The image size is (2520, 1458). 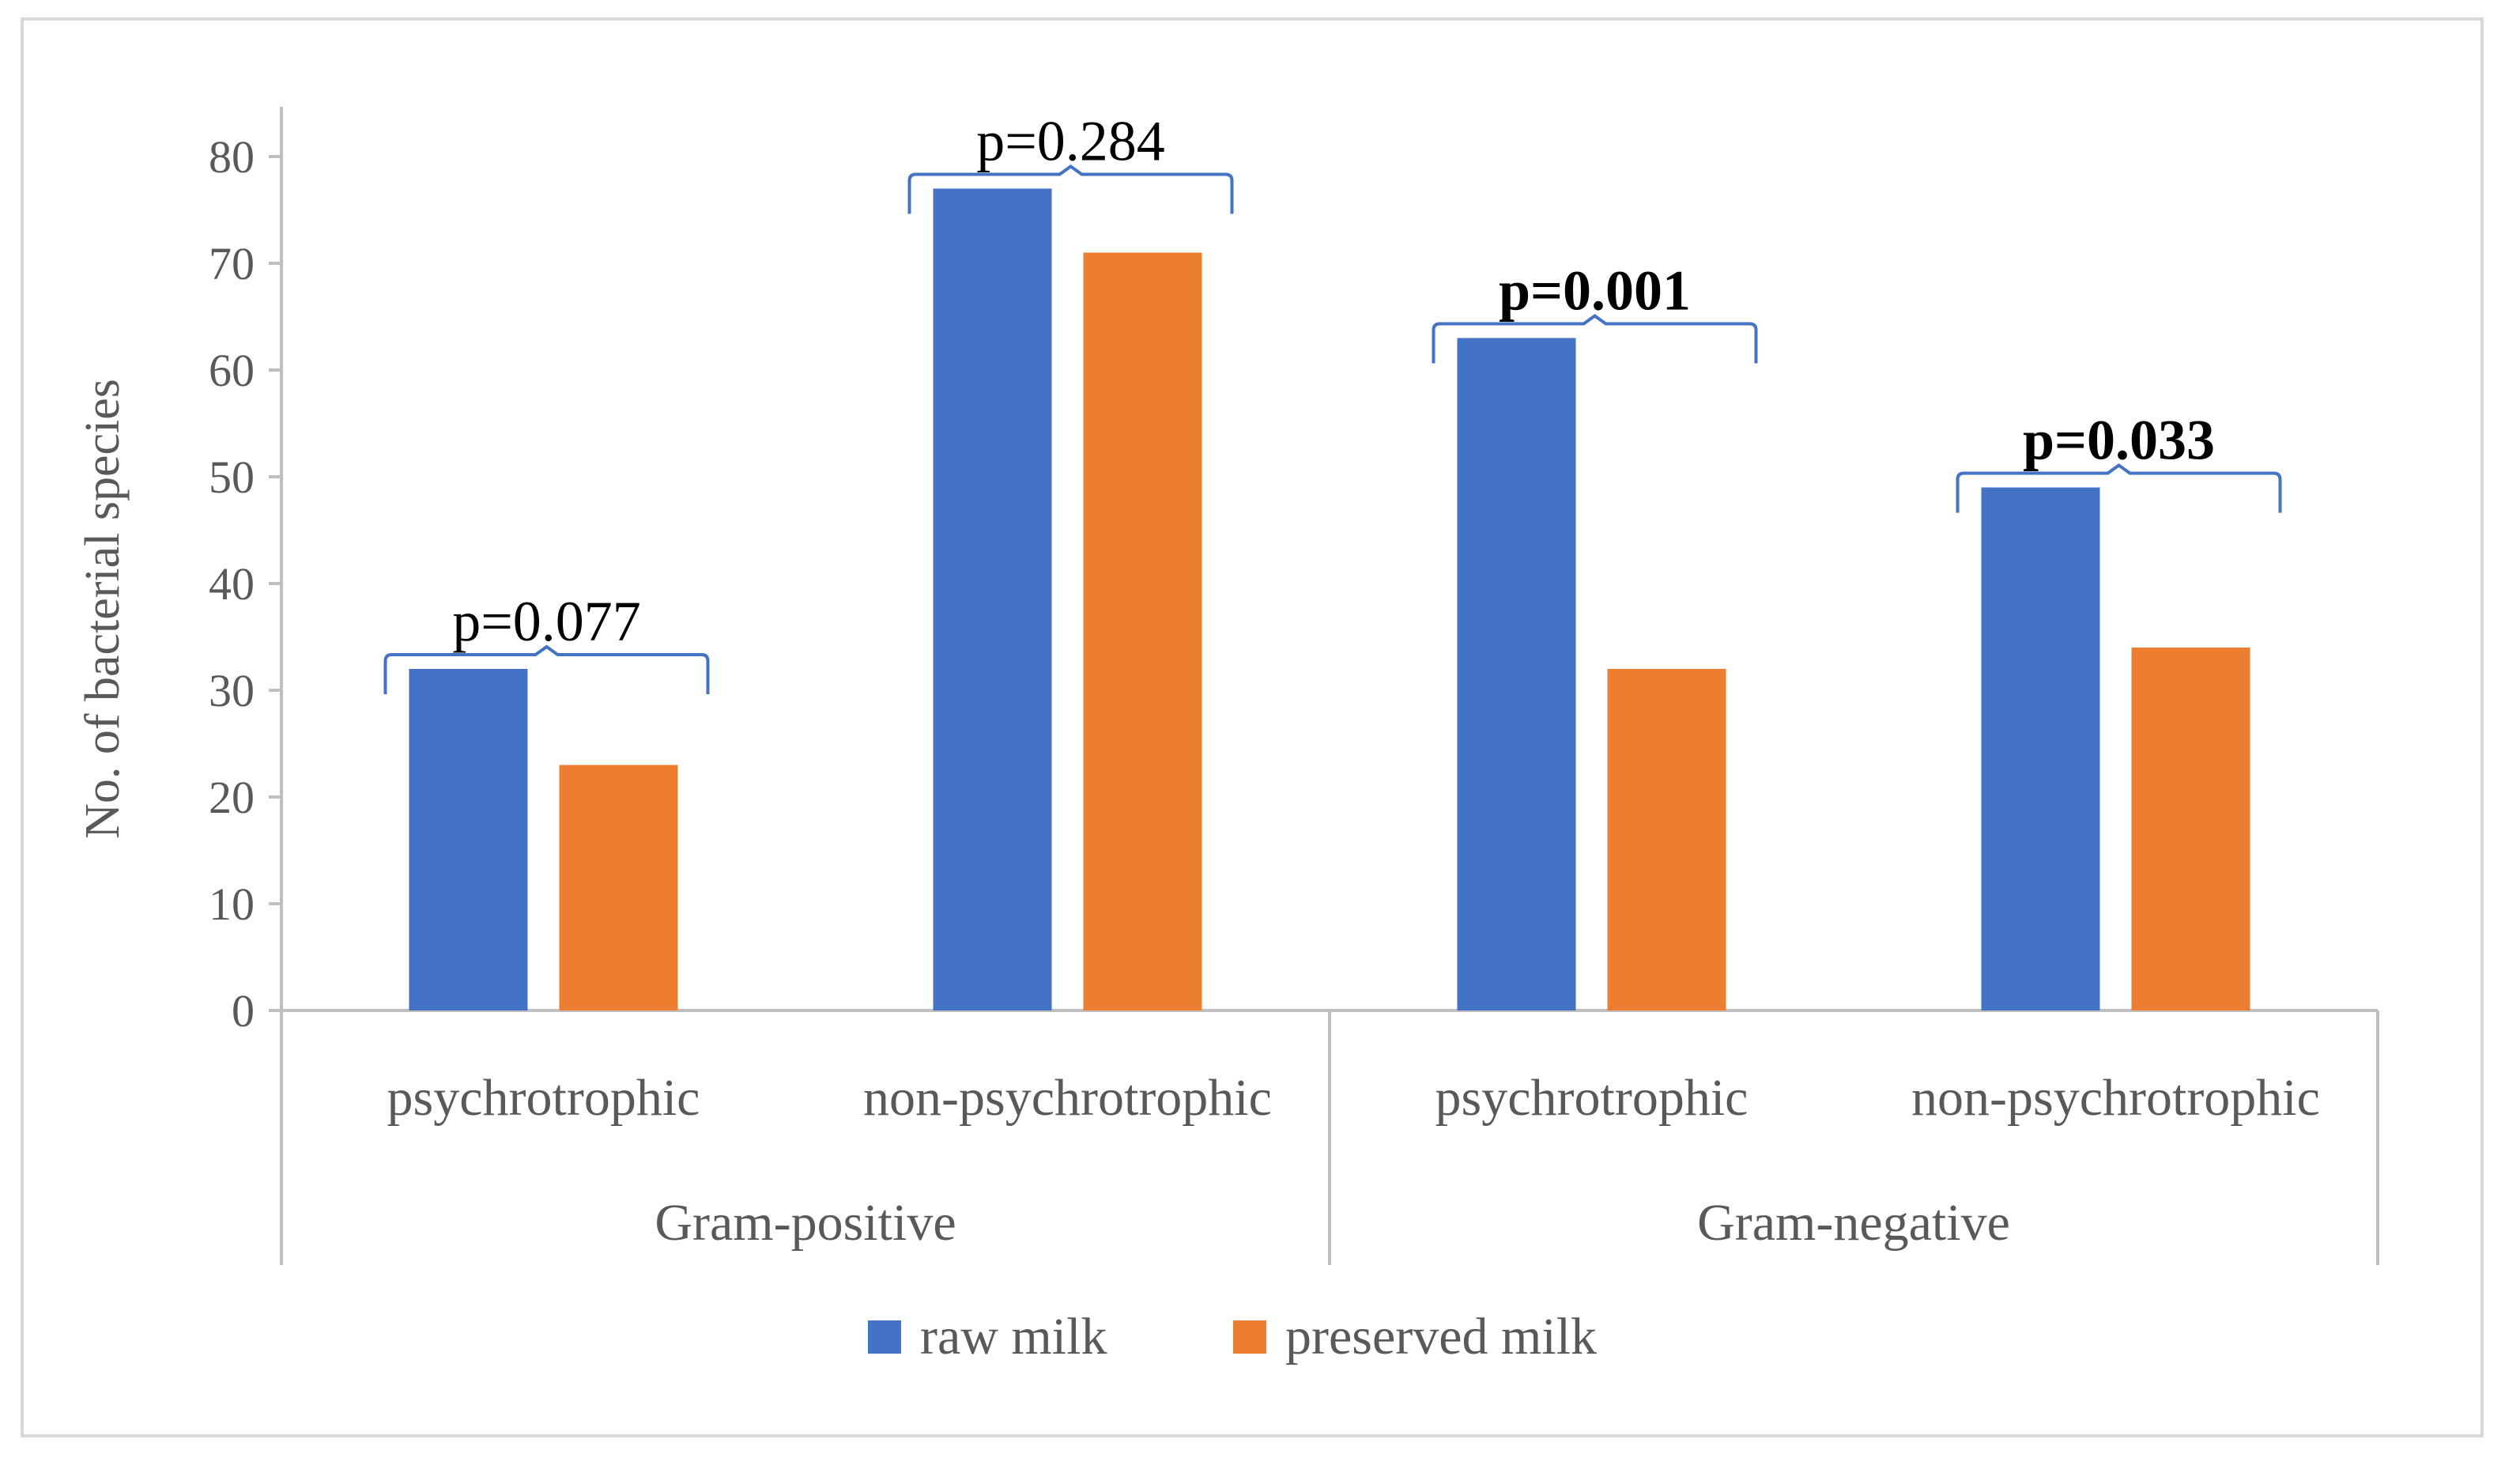 I want to click on y-tick-label: 20, so click(x=232, y=798).